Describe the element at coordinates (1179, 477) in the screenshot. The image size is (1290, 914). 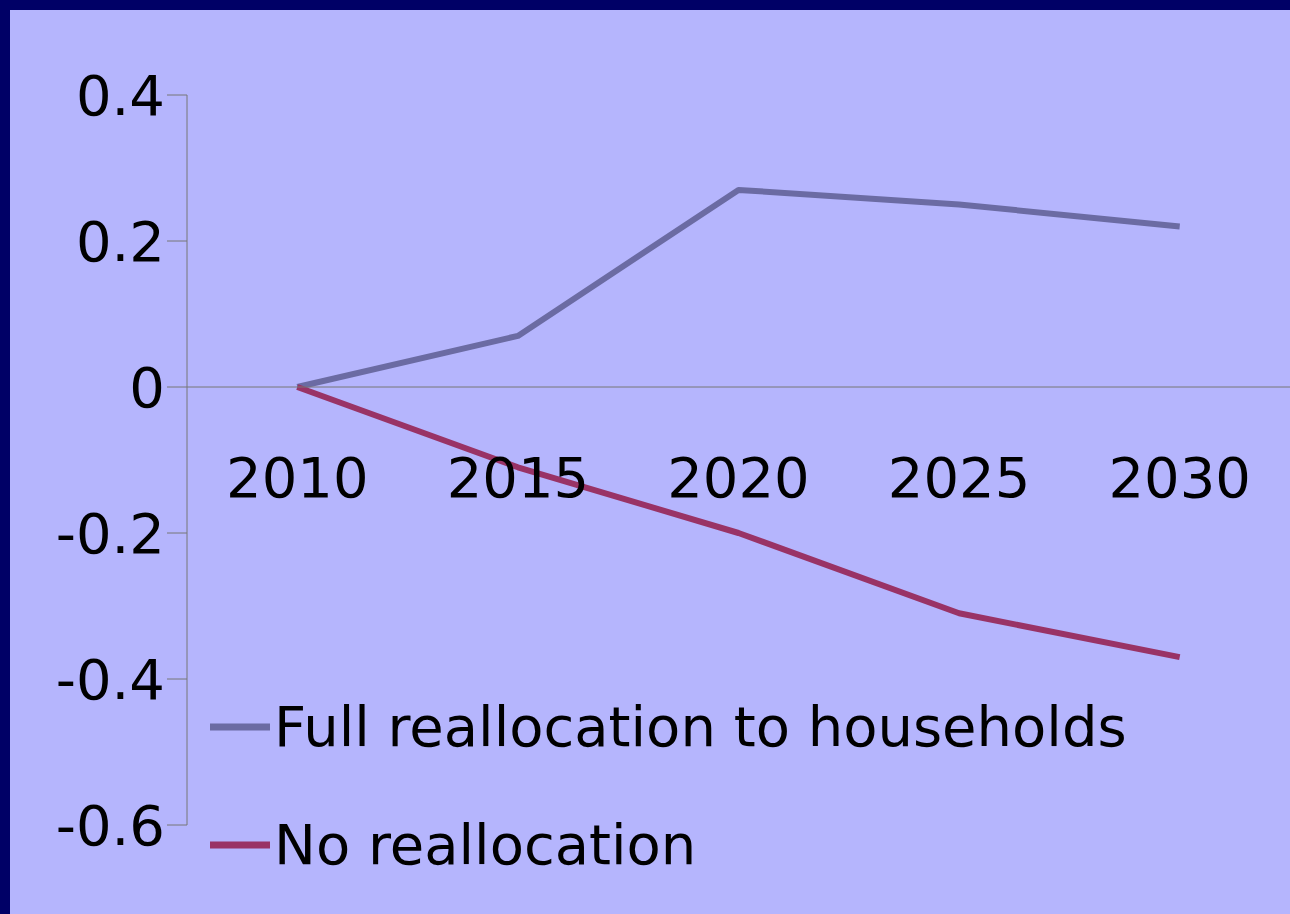
I see `x-tick-label: 2030` at that location.